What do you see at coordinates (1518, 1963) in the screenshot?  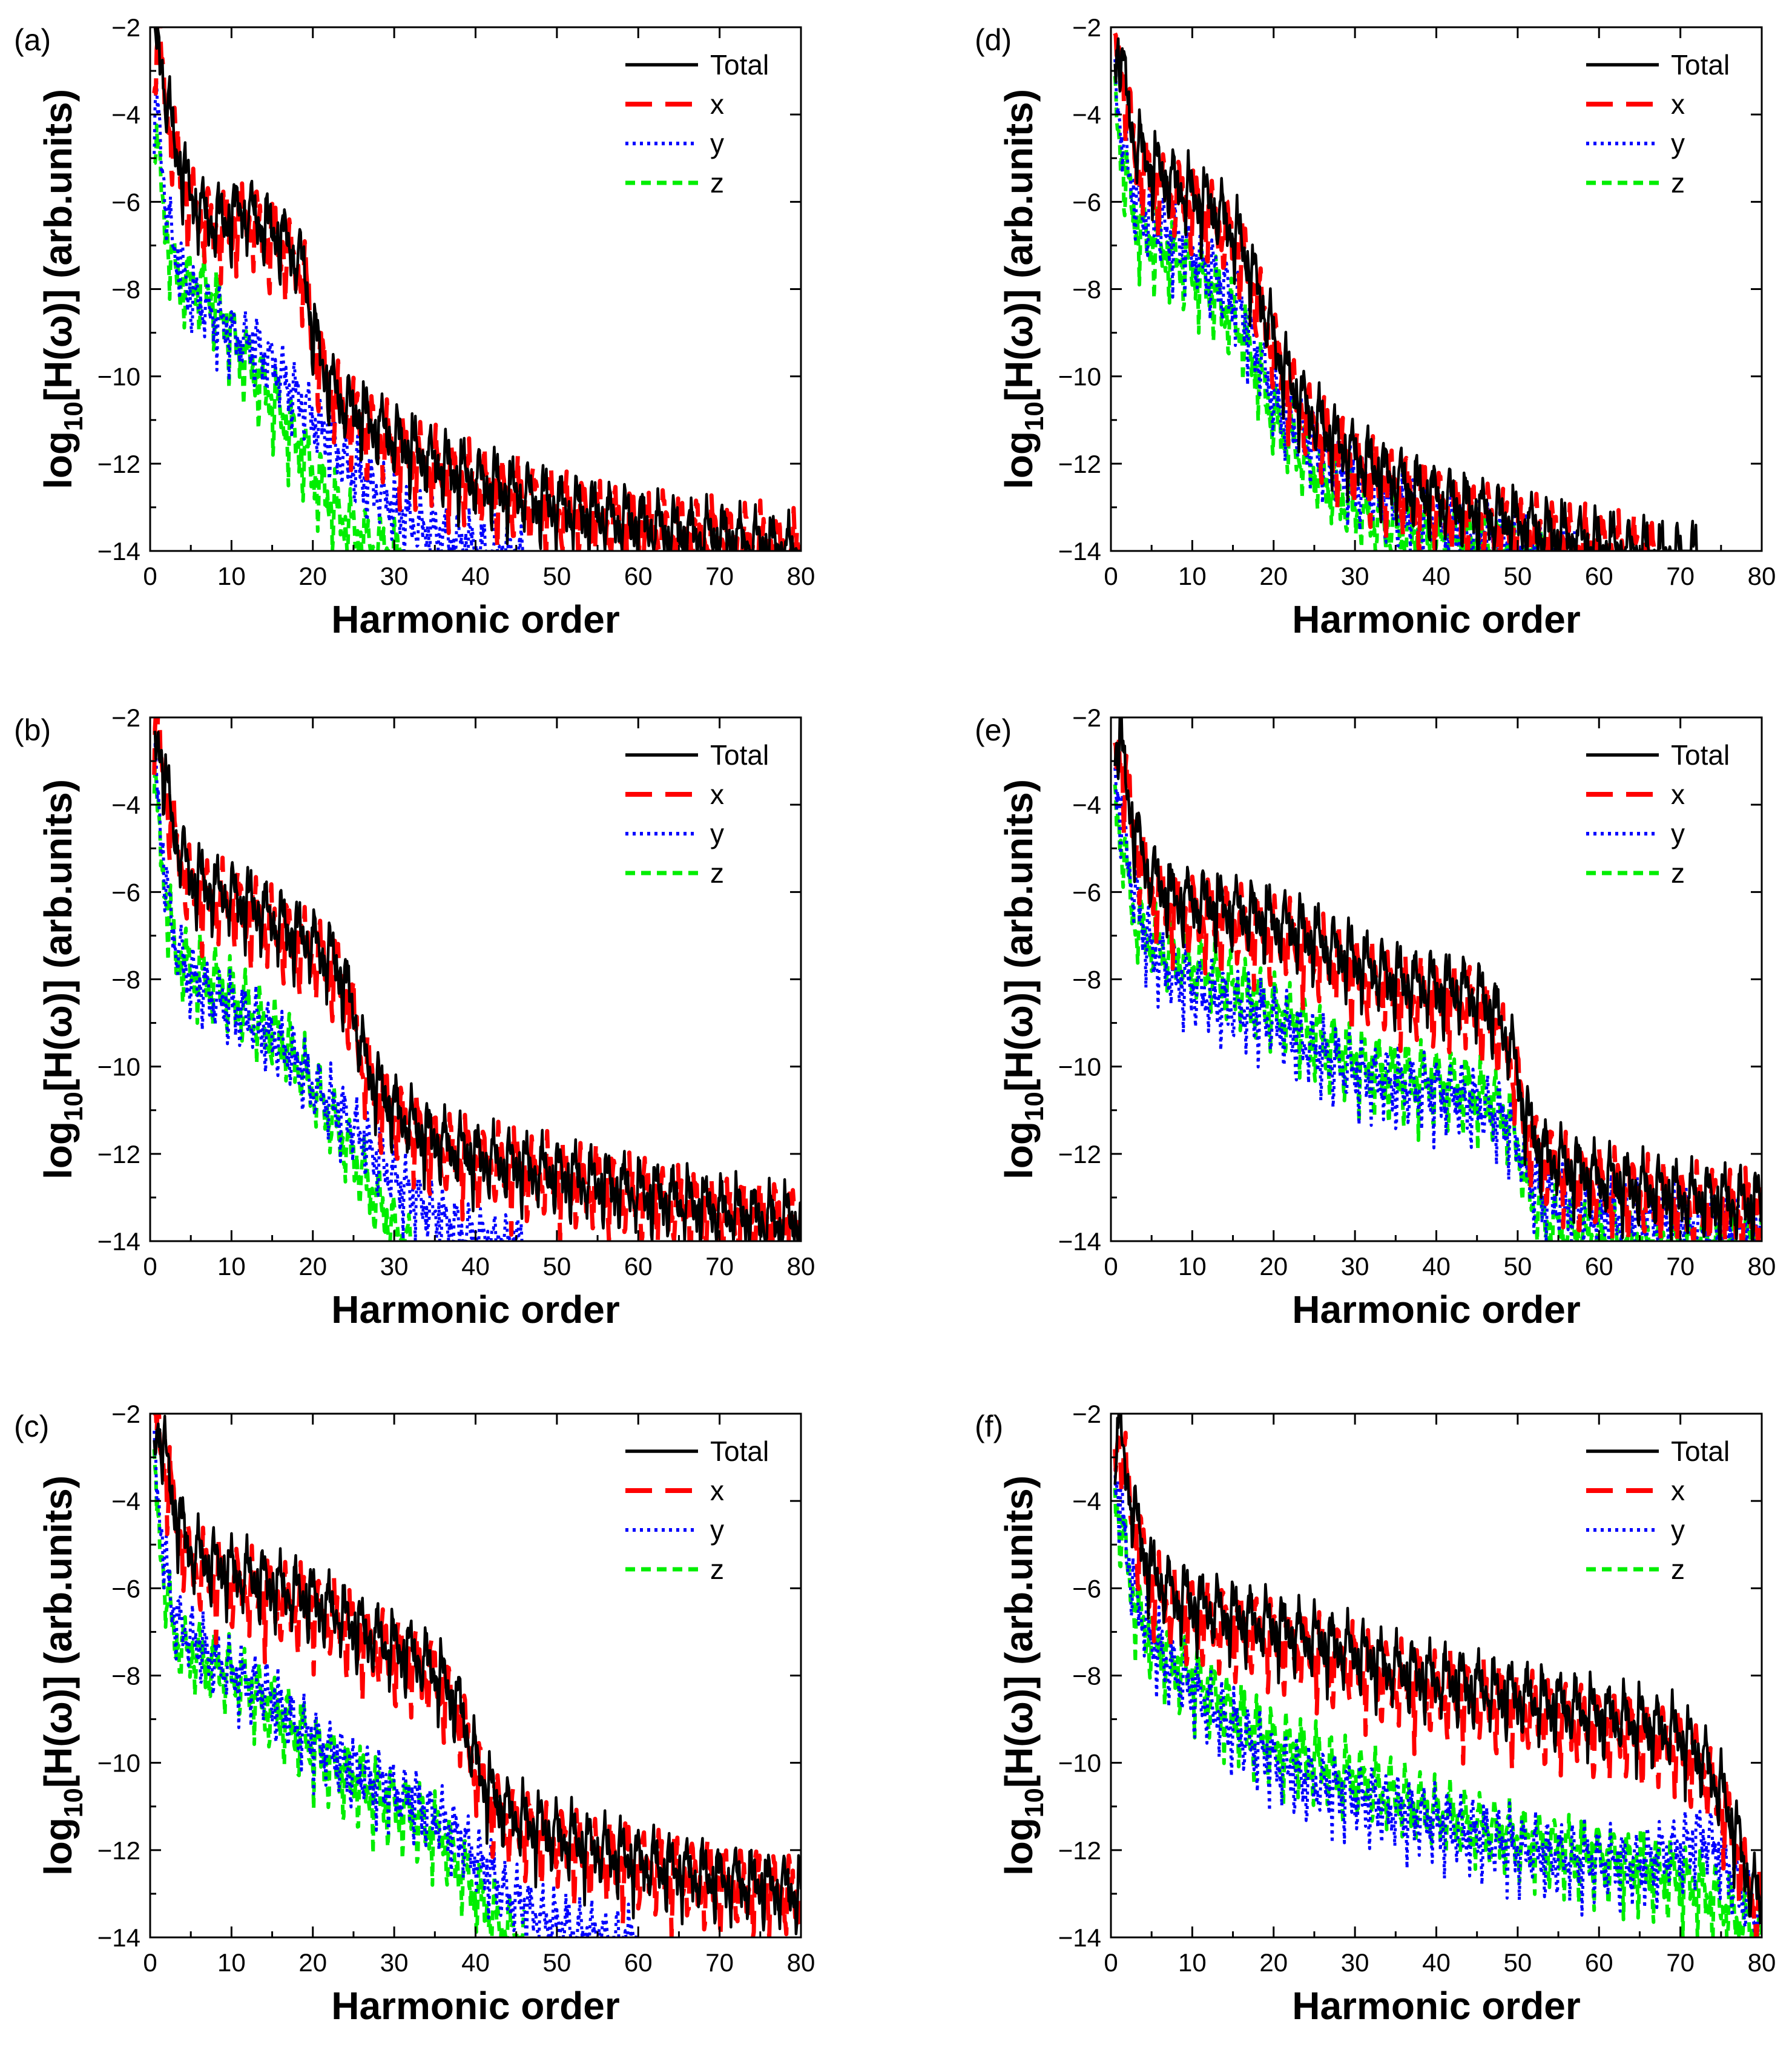 I see `x-tick-label: 50` at bounding box center [1518, 1963].